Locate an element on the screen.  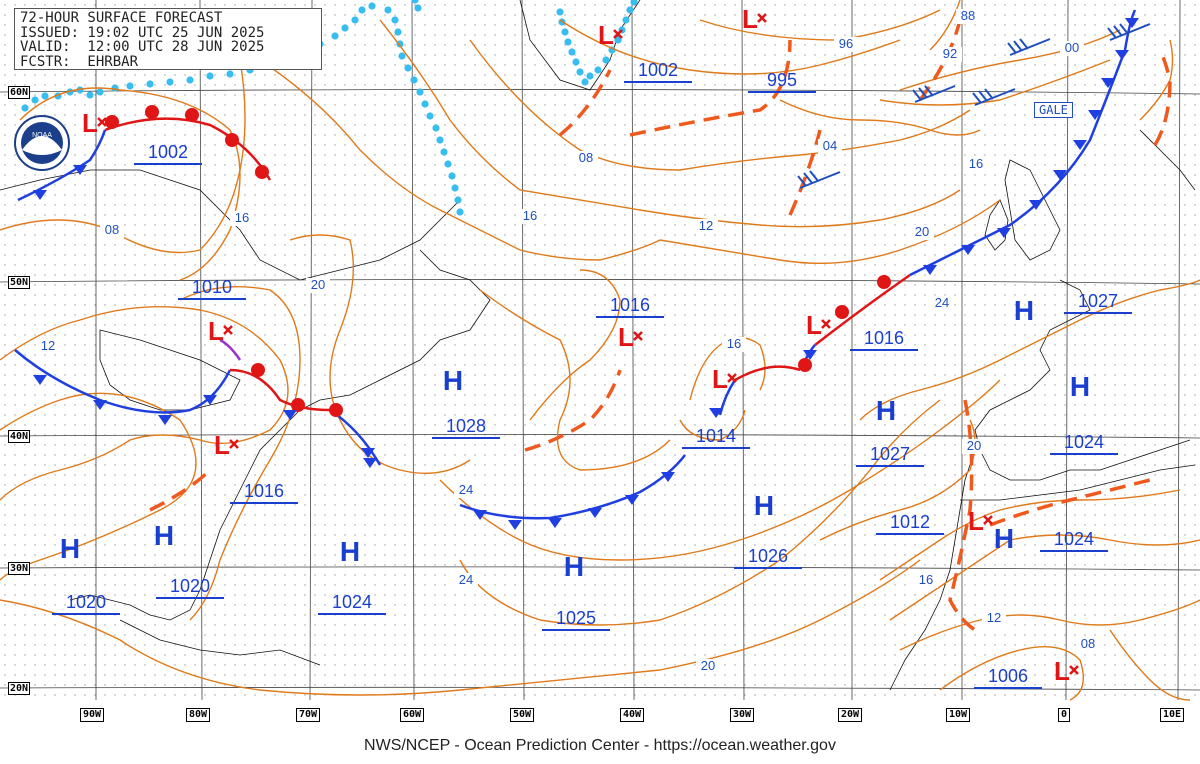
lon-label-10e: 10E is located at coordinates (1172, 715).